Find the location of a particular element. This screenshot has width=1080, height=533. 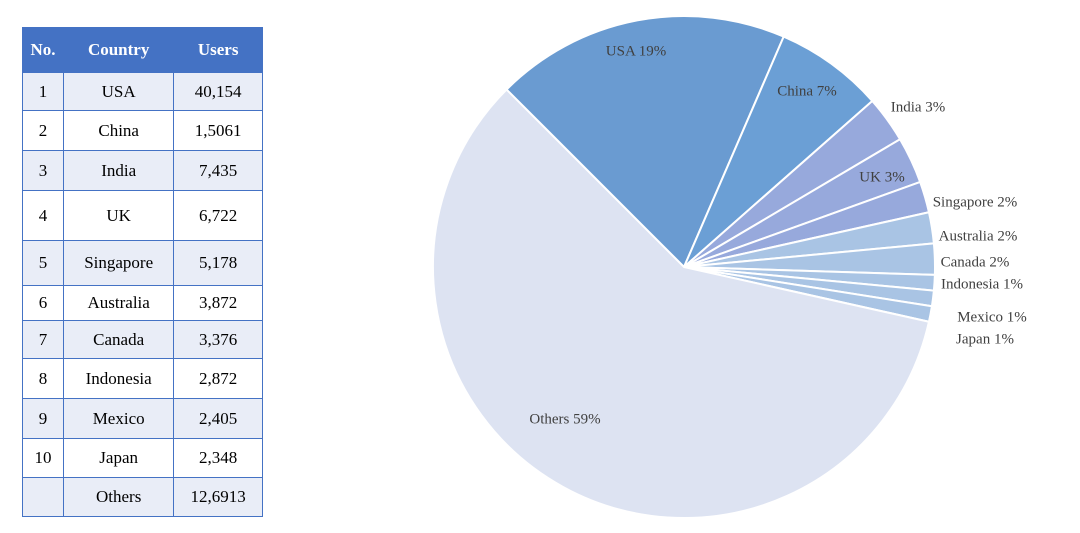

table-cell: 9 is located at coordinates (43, 418).